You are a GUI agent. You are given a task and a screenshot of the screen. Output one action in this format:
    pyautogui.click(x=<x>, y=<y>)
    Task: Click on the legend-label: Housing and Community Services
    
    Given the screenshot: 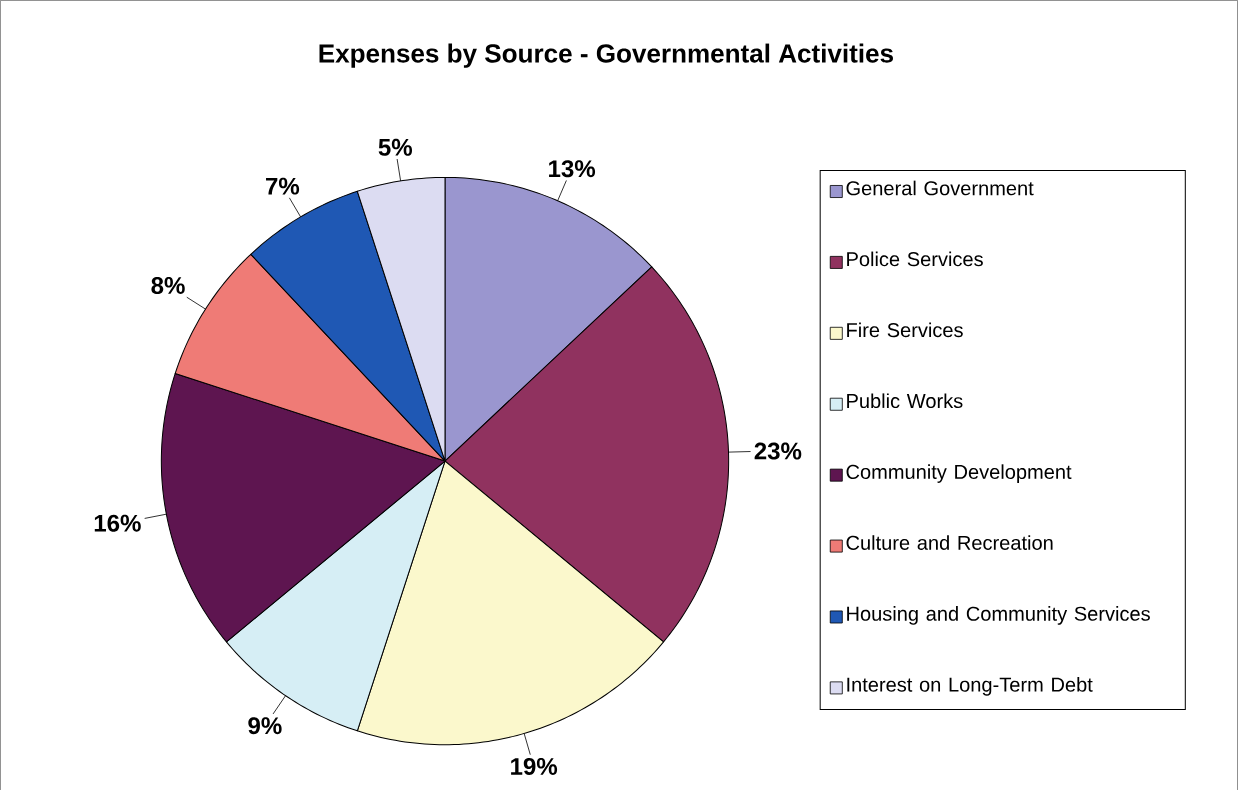 What is the action you would take?
    pyautogui.click(x=998, y=615)
    